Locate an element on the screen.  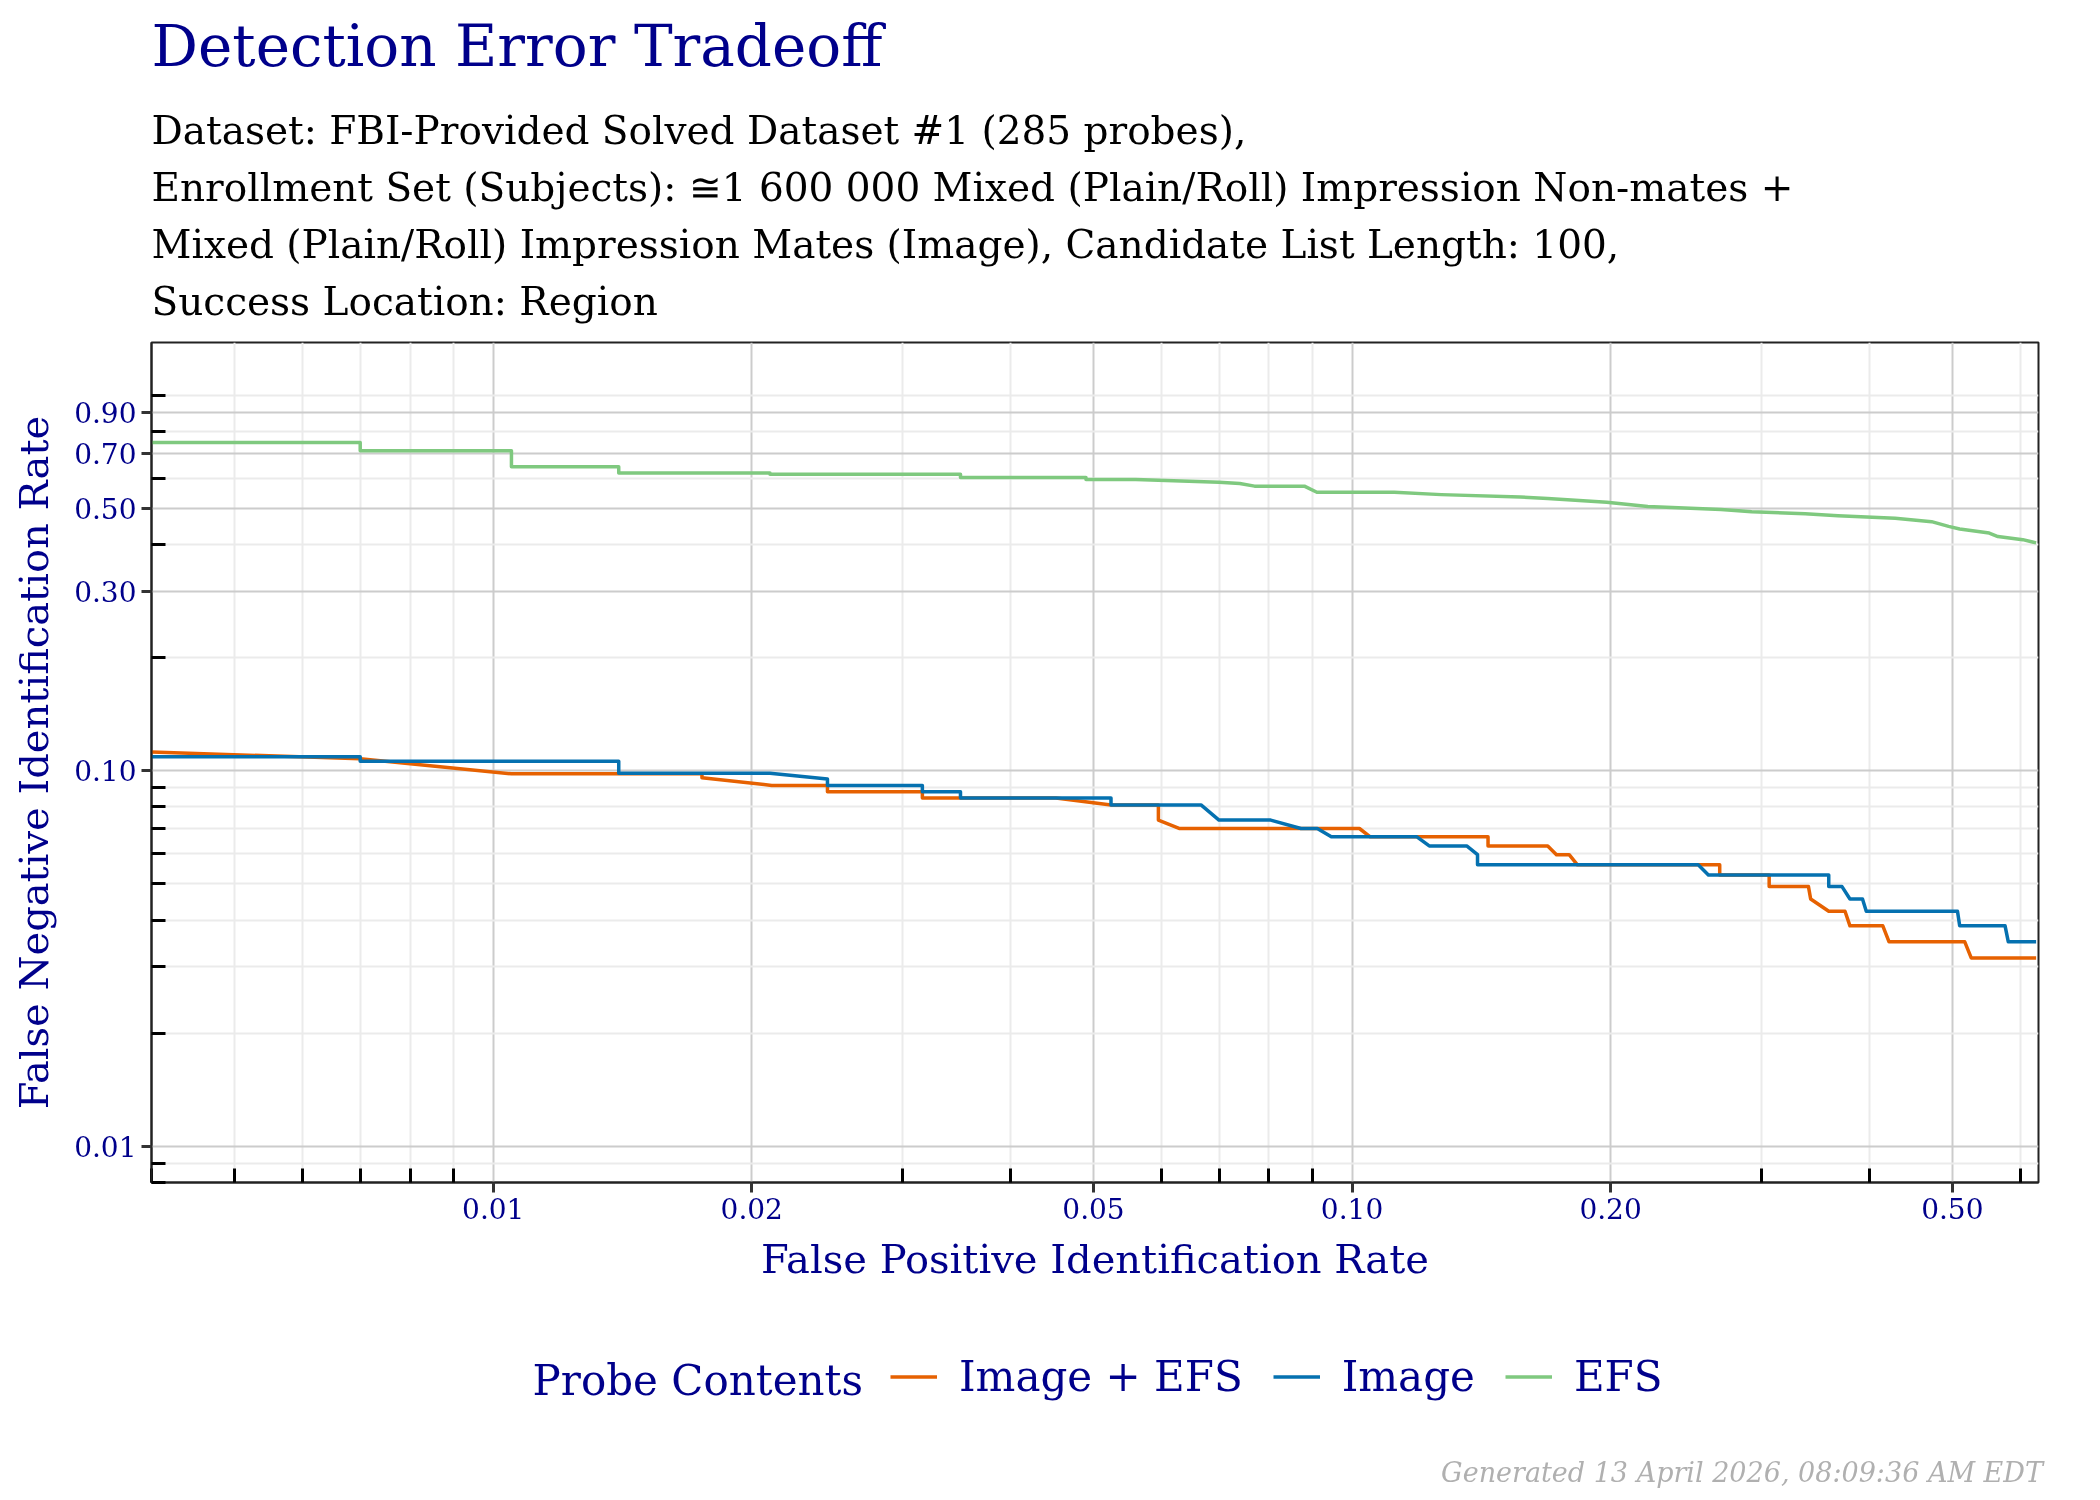
x-tick-label: 0.10 is located at coordinates (1352, 1209).